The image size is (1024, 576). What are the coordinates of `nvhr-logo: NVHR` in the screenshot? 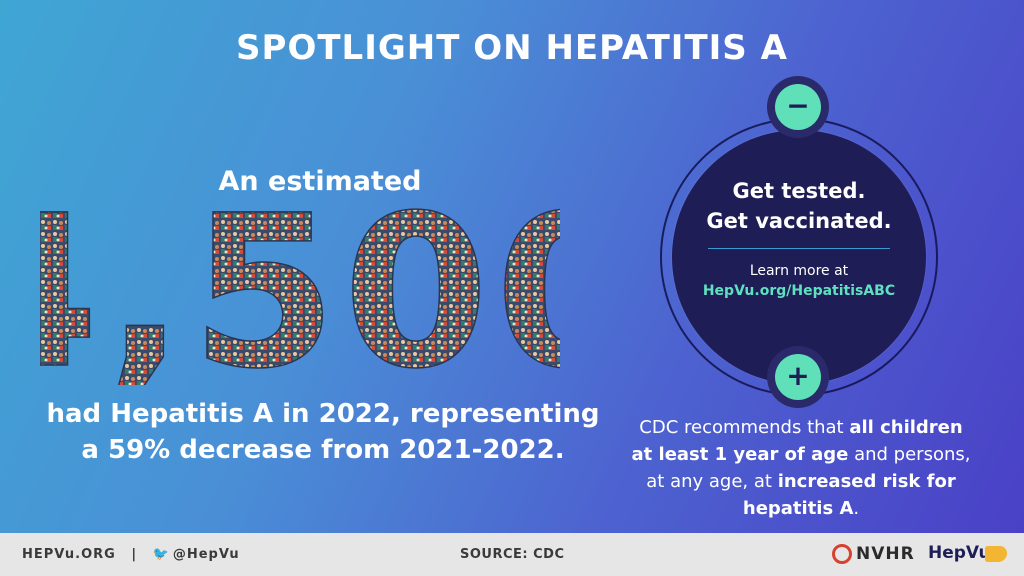 It's located at (877, 555).